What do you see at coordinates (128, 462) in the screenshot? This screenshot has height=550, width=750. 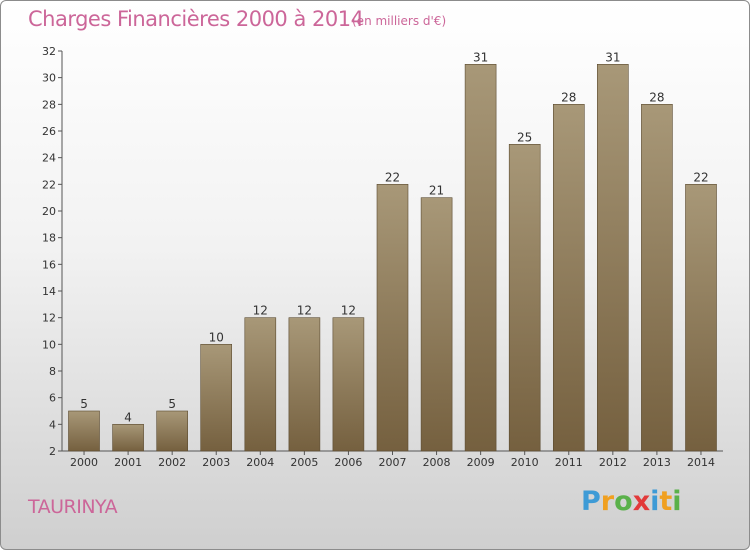 I see `x-tick-label: 2001` at bounding box center [128, 462].